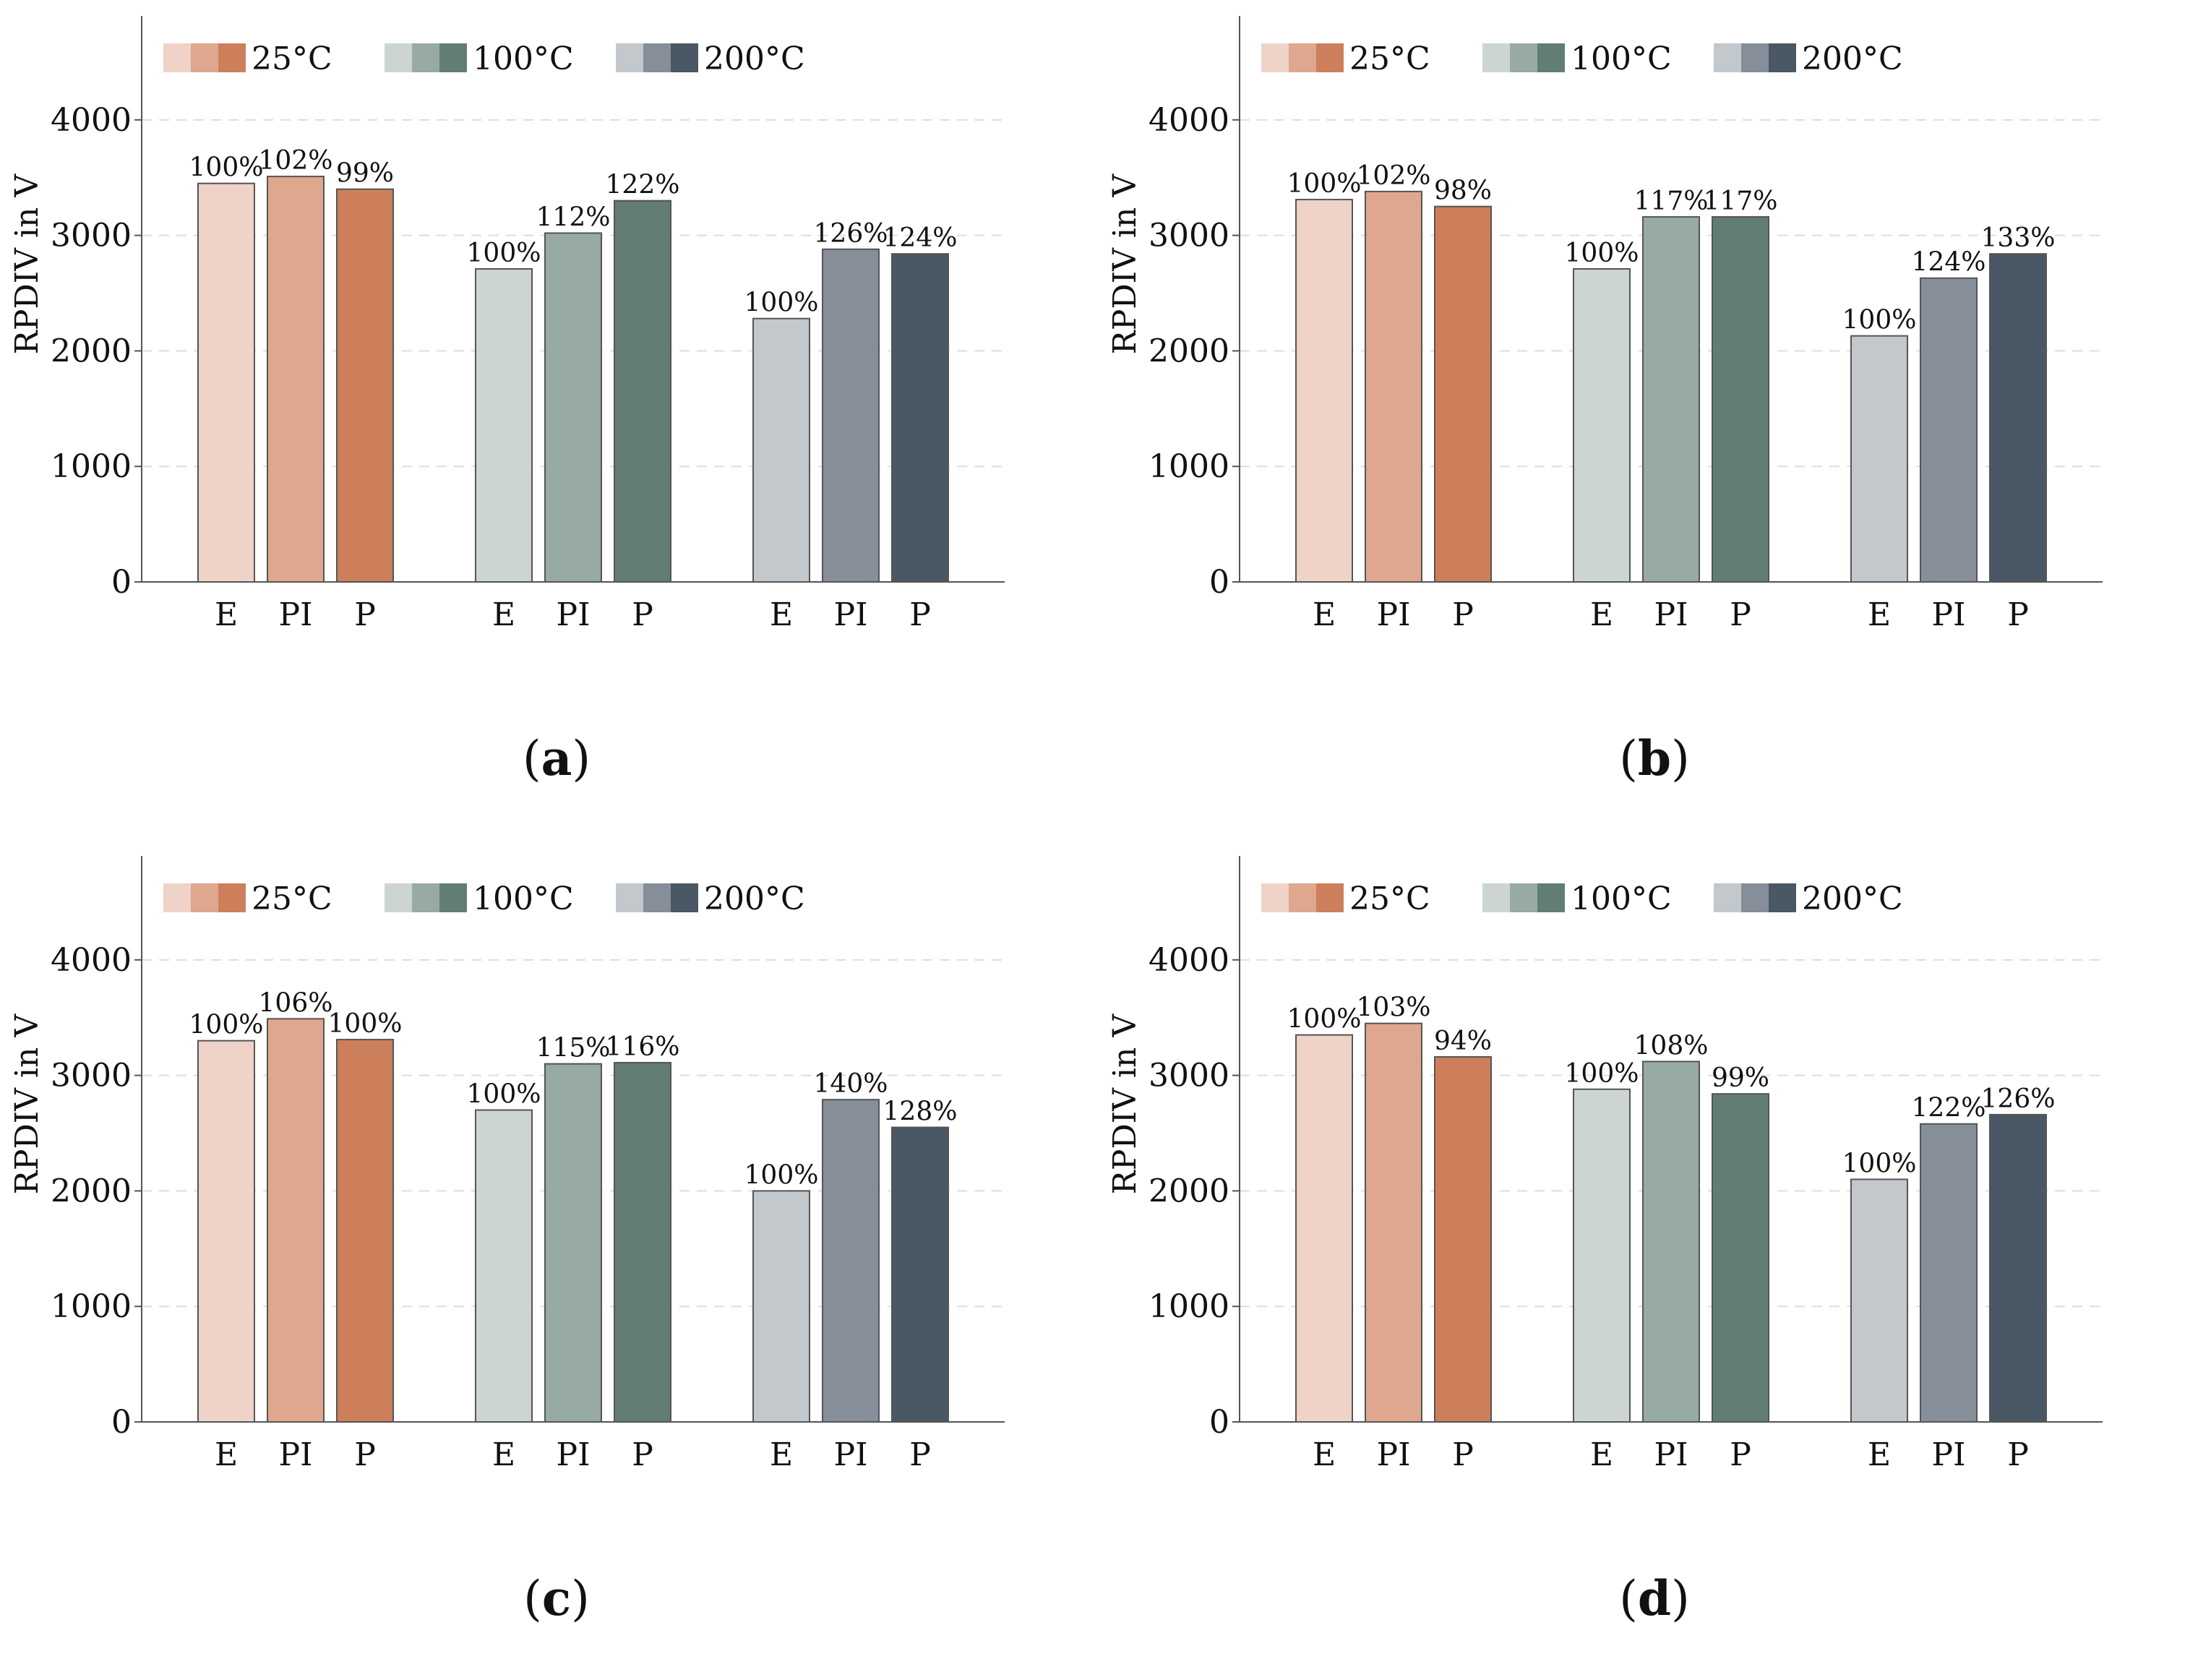  Describe the element at coordinates (1654, 758) in the screenshot. I see `chart-caption: (b)` at that location.